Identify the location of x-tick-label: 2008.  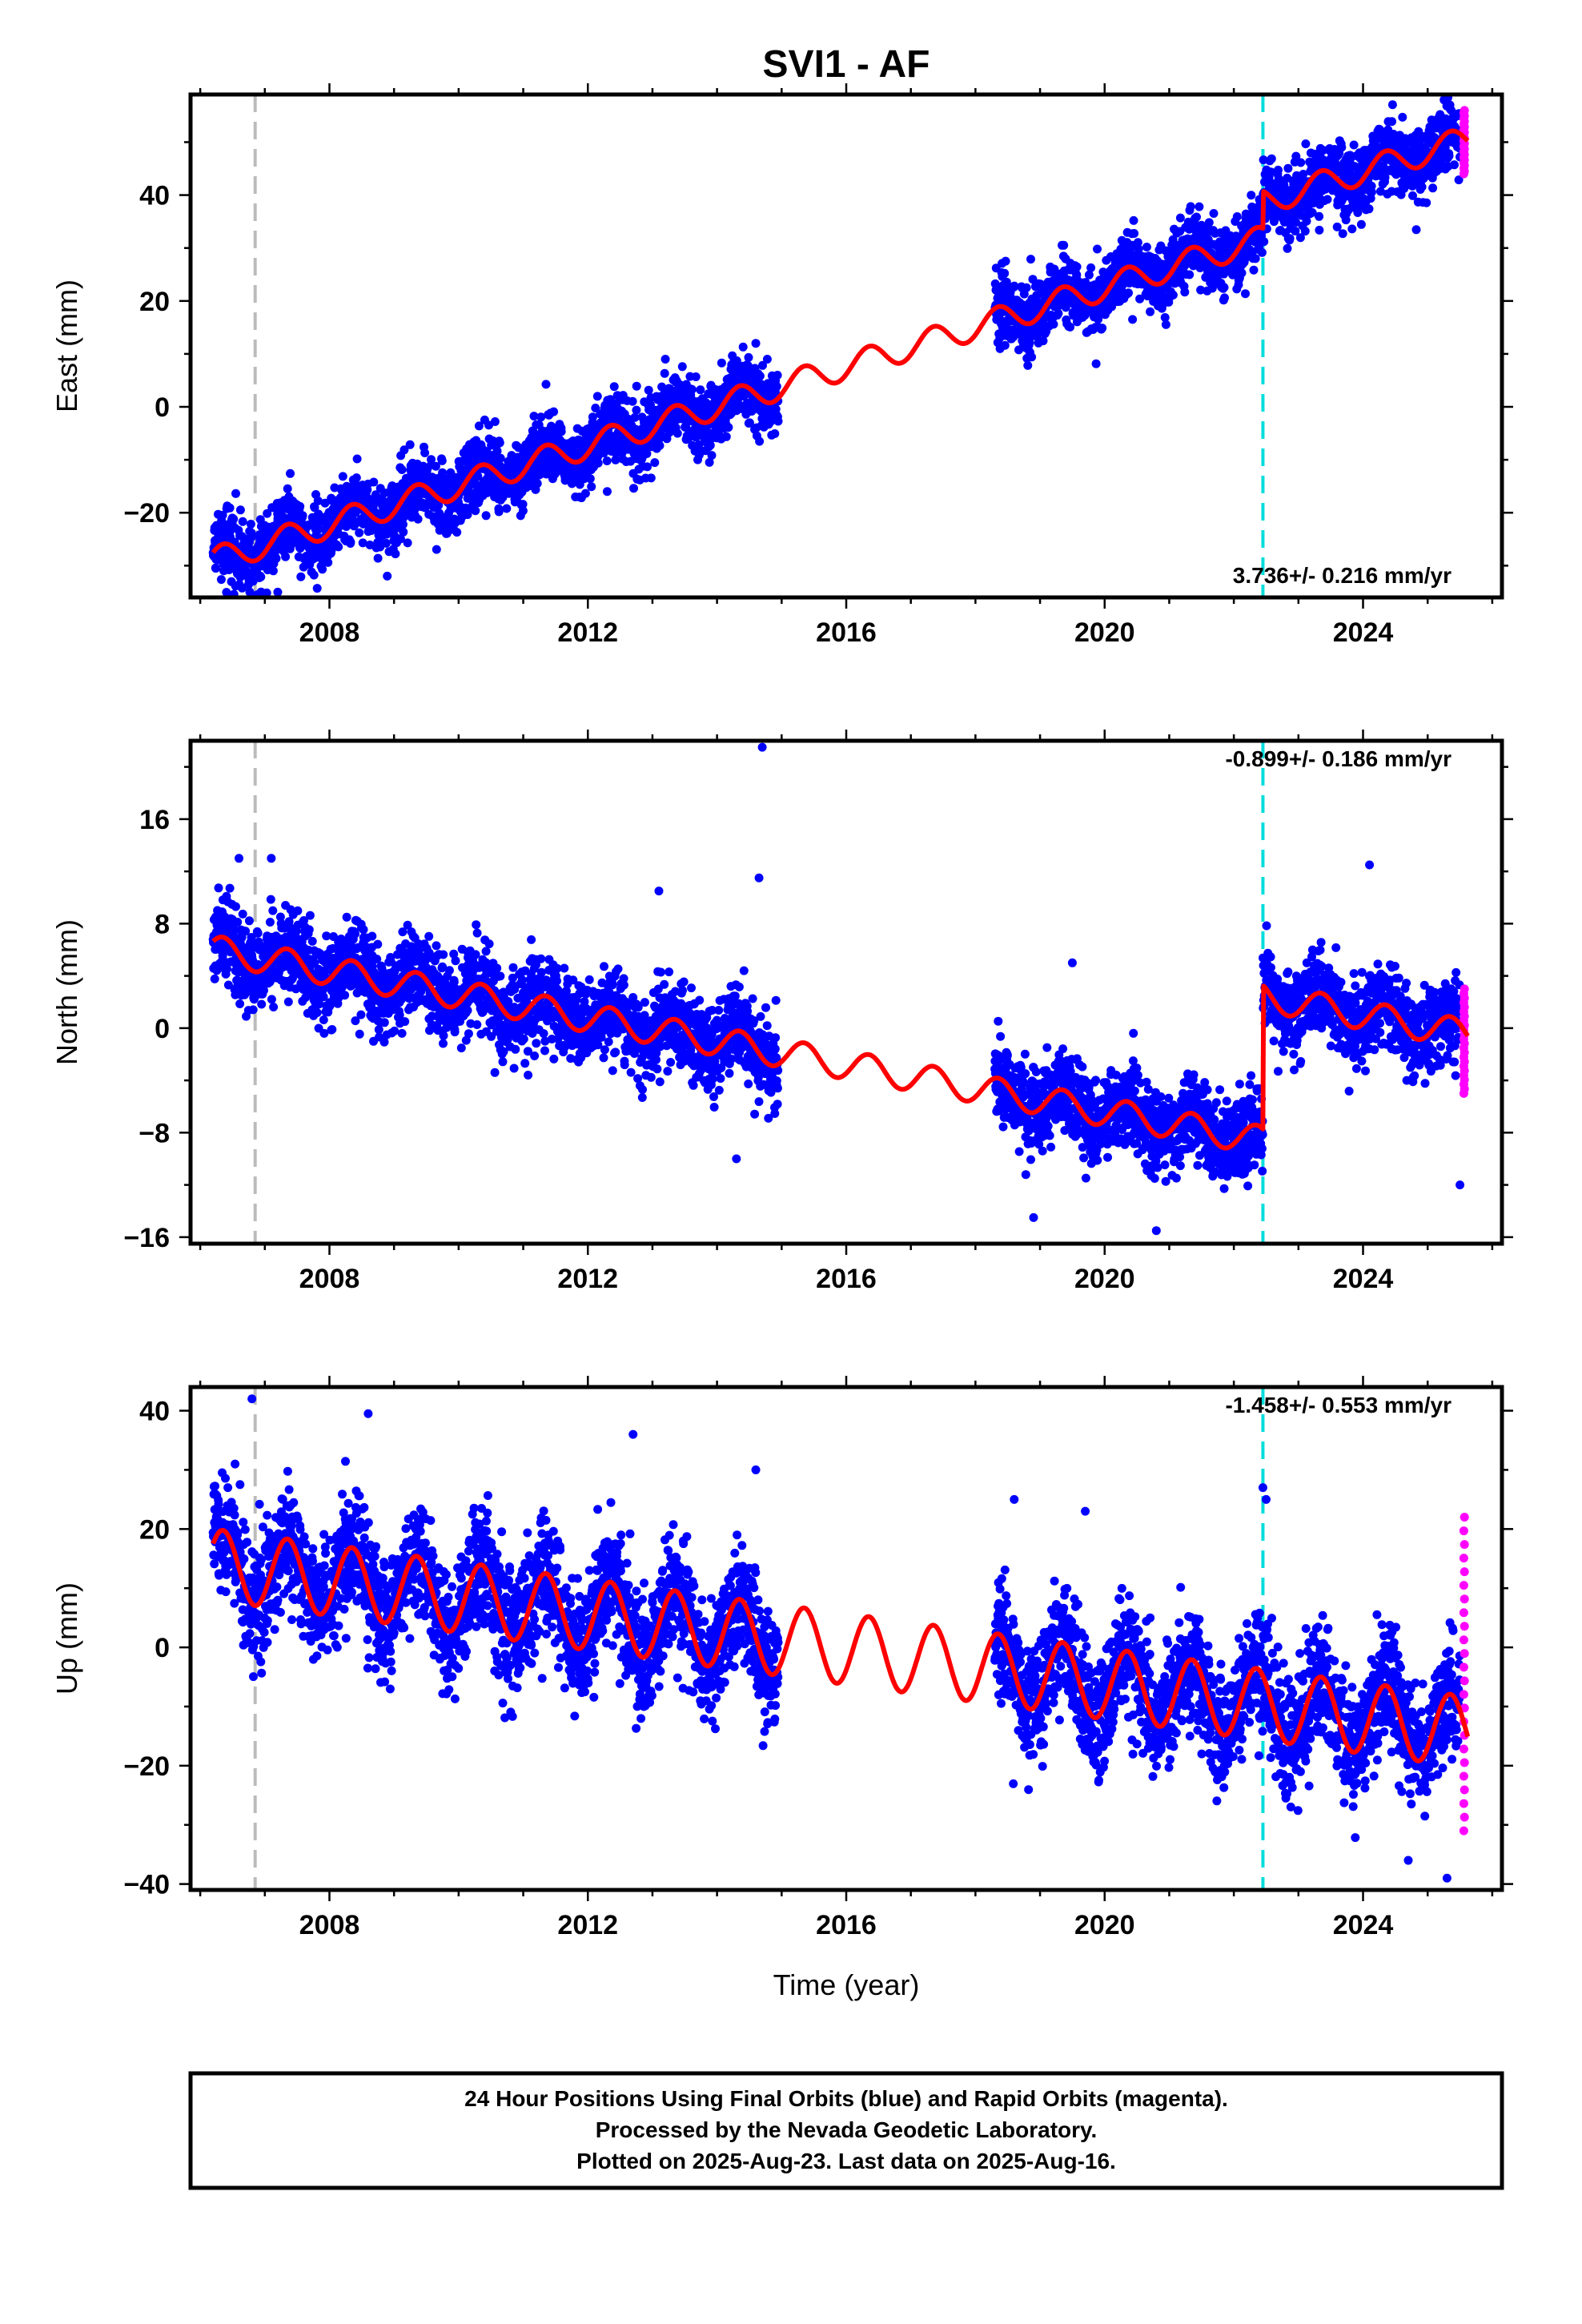
(329, 632).